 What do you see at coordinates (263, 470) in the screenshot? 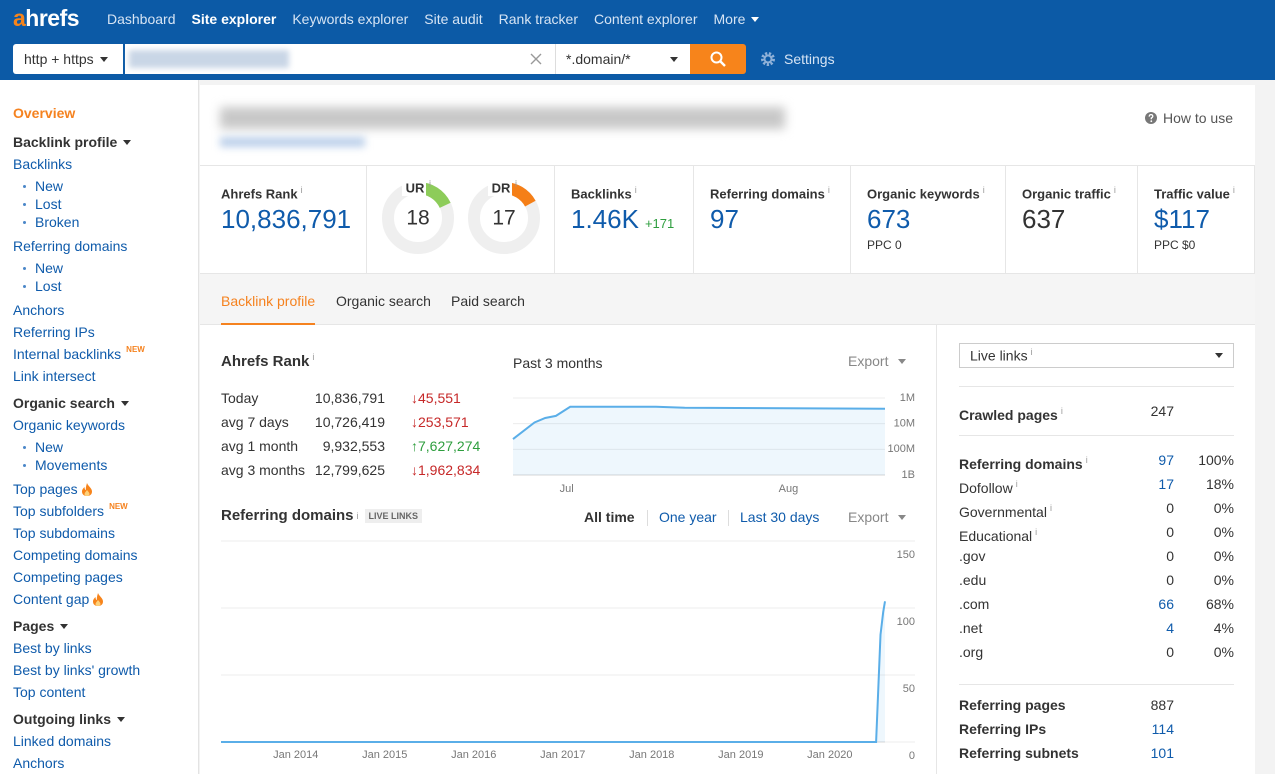
I see `rank-label: avg 3 months` at bounding box center [263, 470].